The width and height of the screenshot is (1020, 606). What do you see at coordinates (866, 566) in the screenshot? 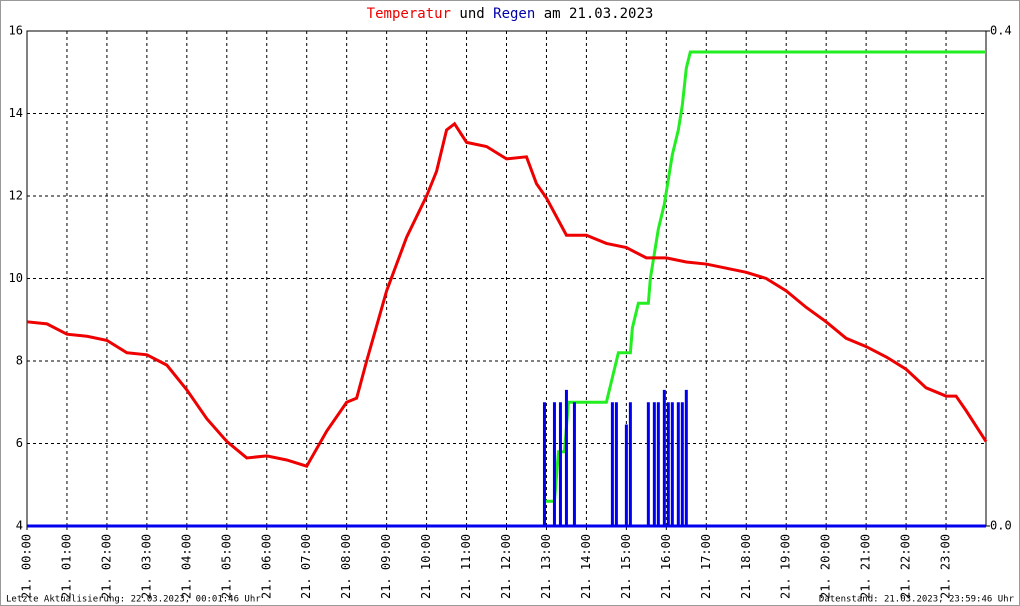
I see `x-tick-label: 21. 21:00` at bounding box center [866, 566].